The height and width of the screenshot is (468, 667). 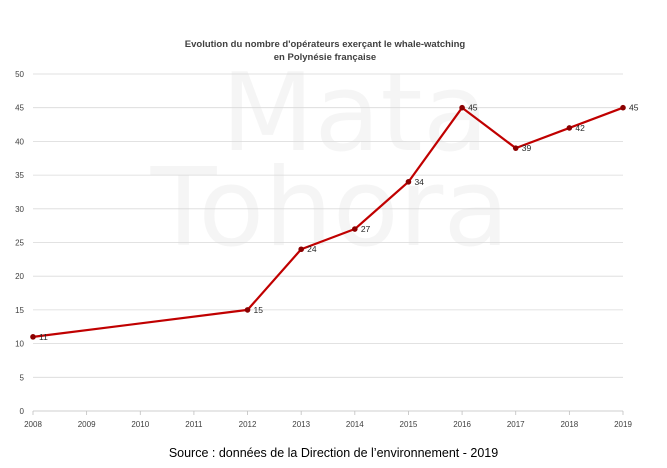 I want to click on x-tick-label: 2018, so click(x=569, y=424).